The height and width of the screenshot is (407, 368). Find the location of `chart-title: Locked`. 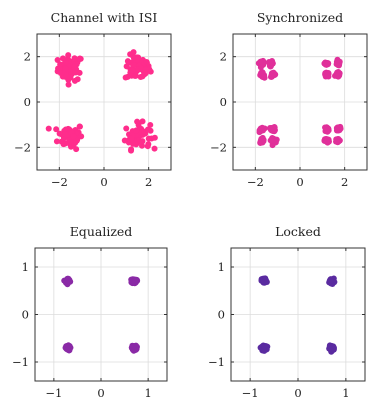

chart-title: Locked is located at coordinates (298, 231).